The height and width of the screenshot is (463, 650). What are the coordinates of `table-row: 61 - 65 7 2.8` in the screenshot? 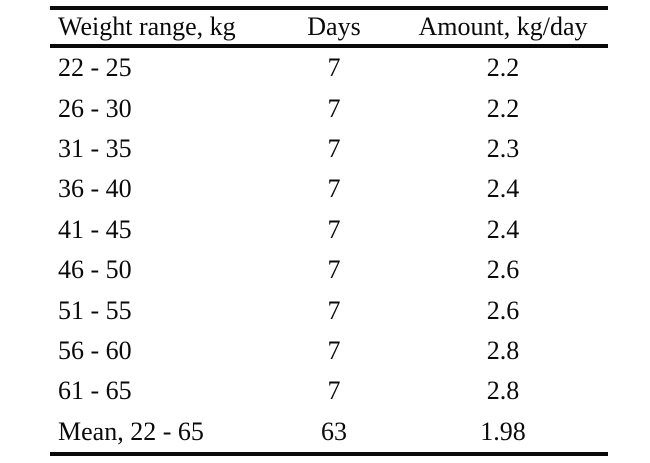 It's located at (329, 391).